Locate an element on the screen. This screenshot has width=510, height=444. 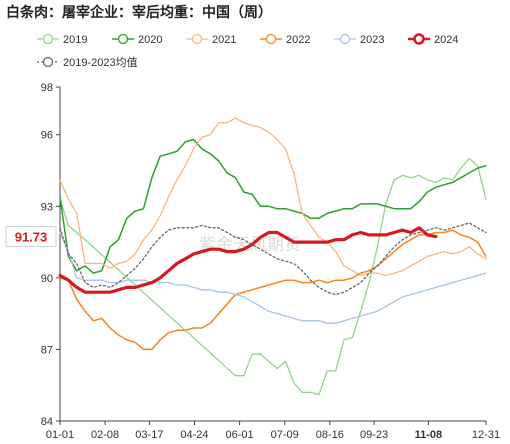
legend-item: 2022 is located at coordinates (285, 39).